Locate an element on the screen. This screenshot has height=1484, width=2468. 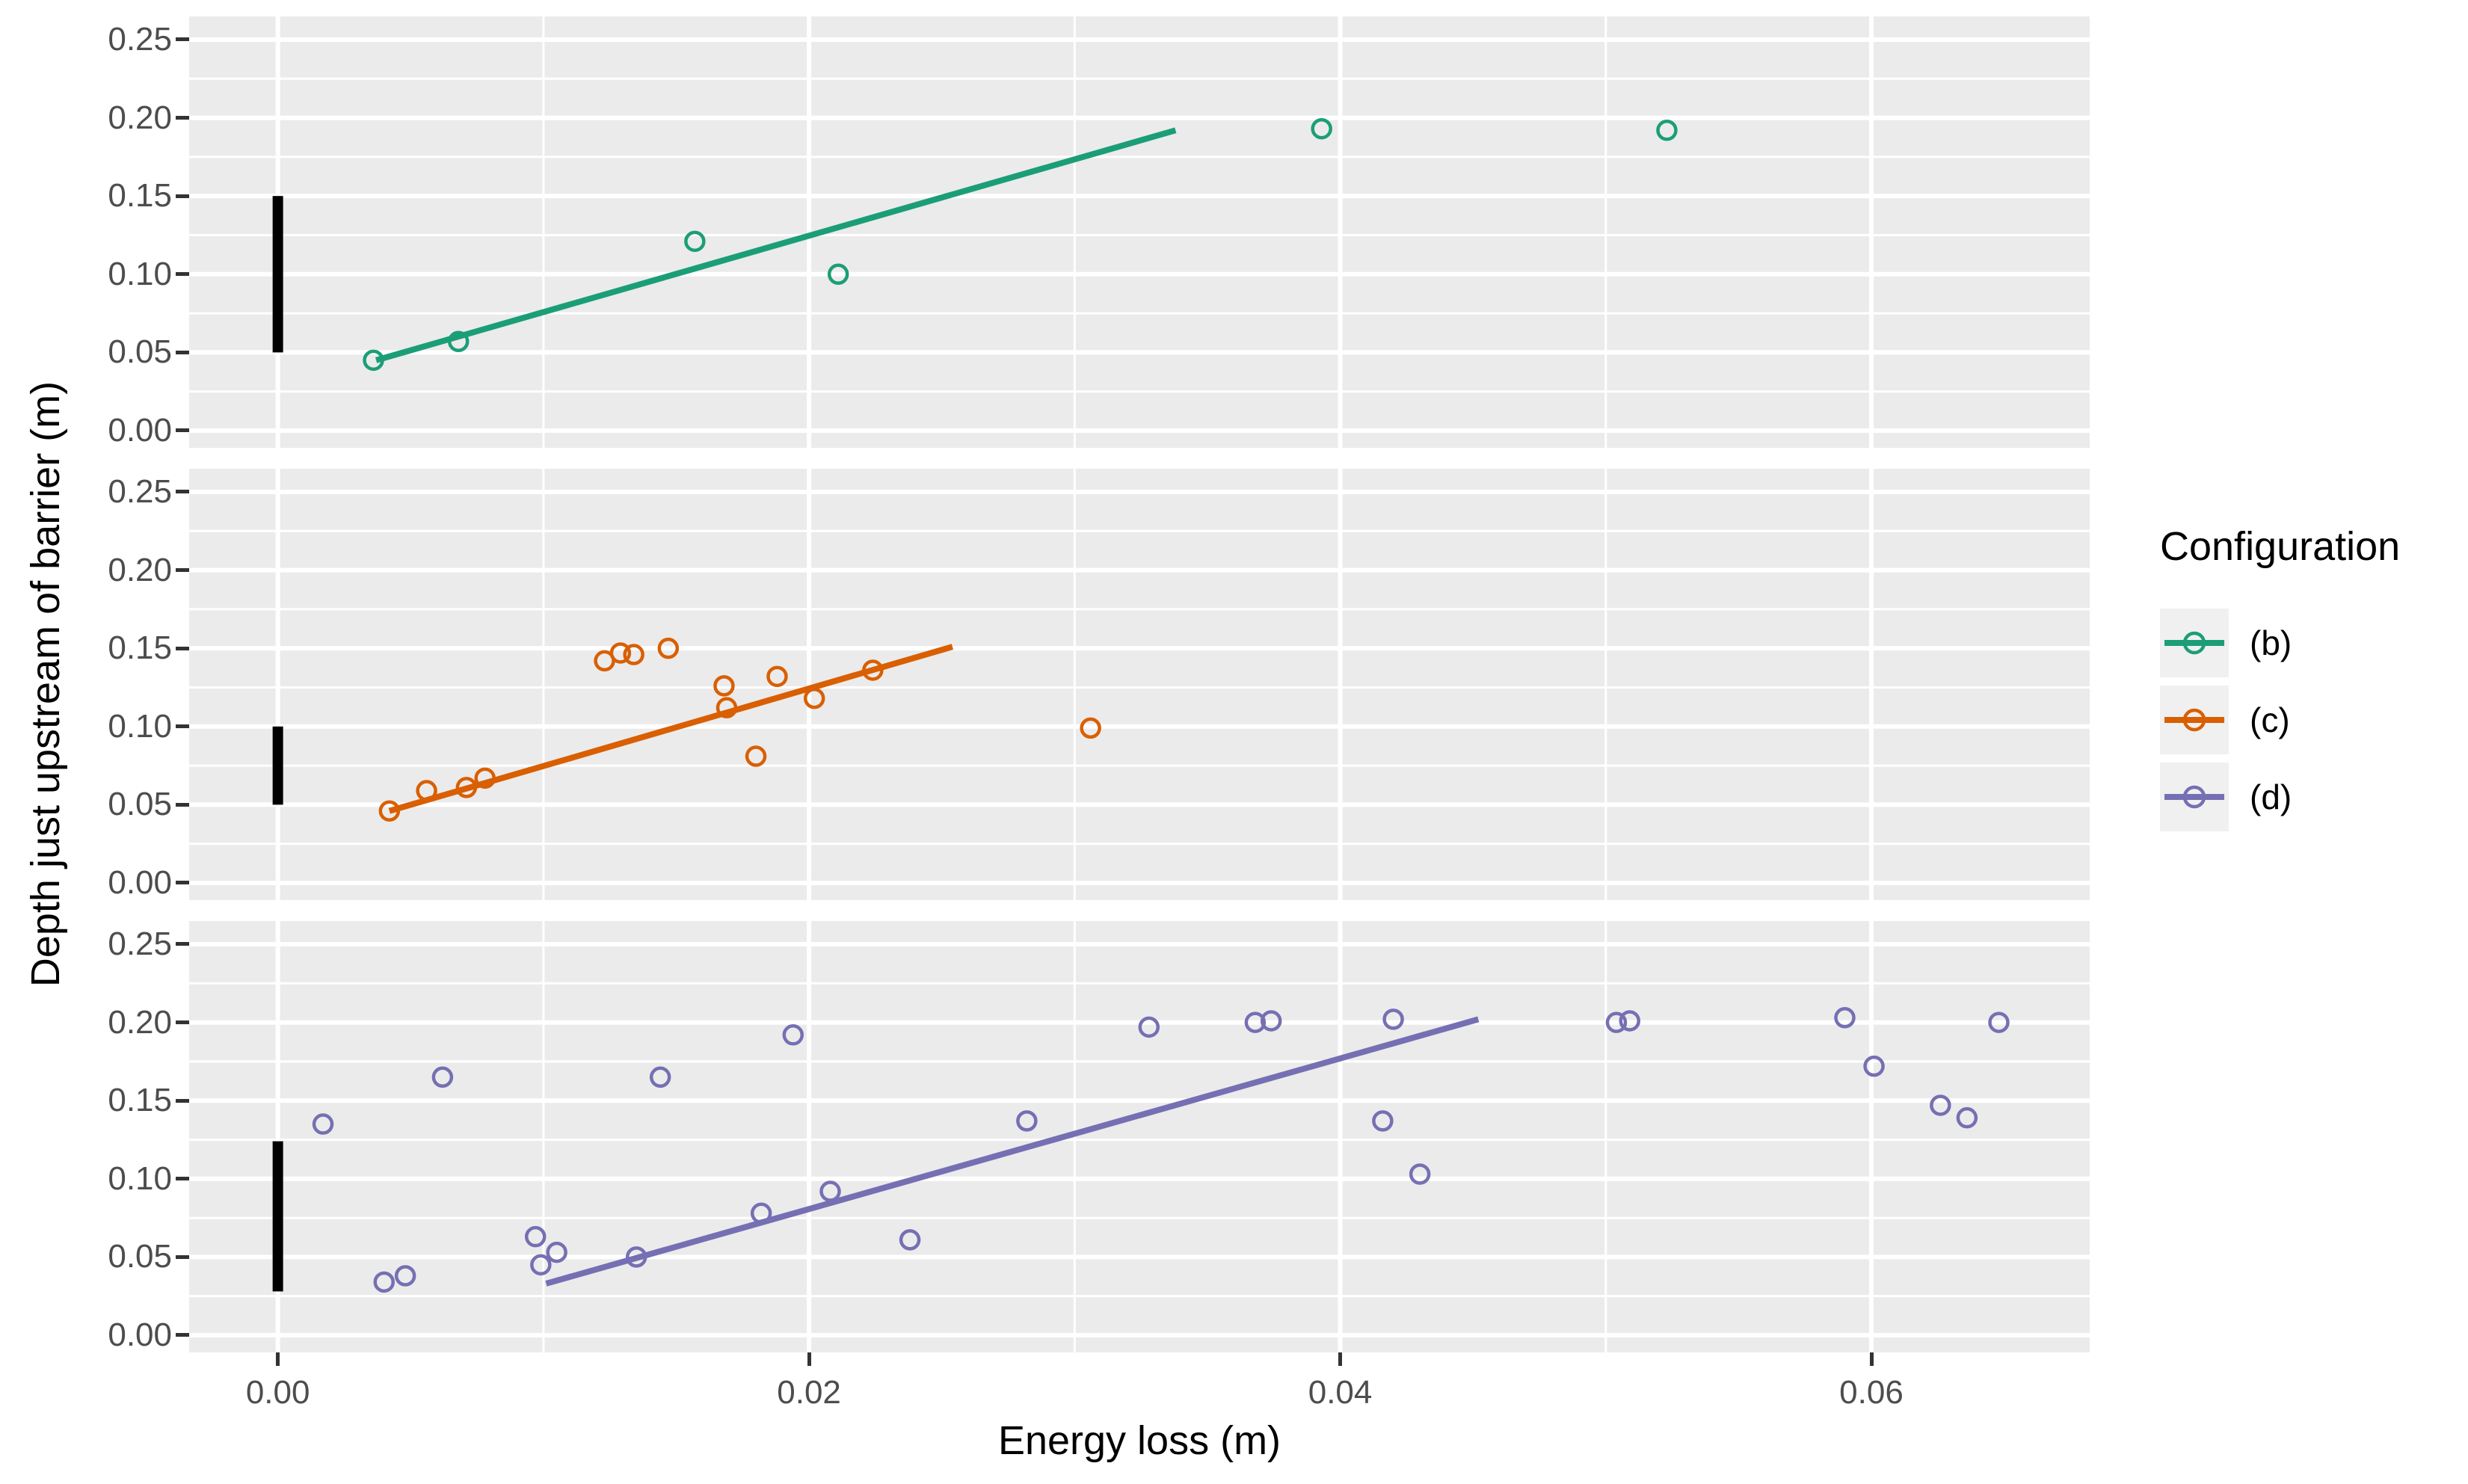
x-axis-tick-label: 0.06 is located at coordinates (1871, 1392).